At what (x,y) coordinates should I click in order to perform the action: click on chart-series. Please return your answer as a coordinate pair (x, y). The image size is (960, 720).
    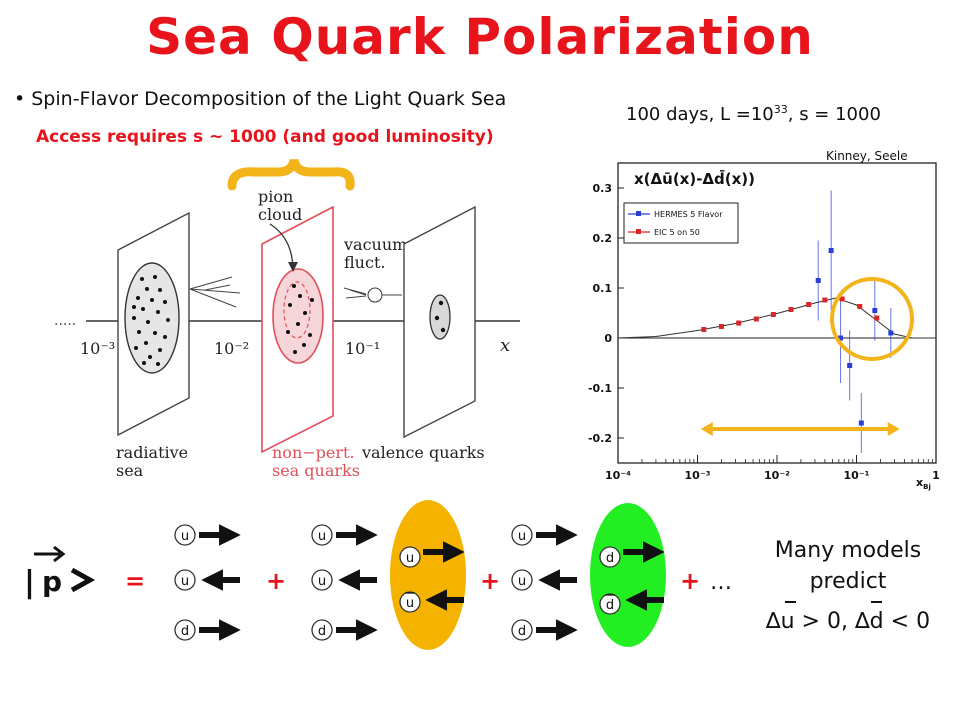
    Looking at the image, I should click on (797, 321).